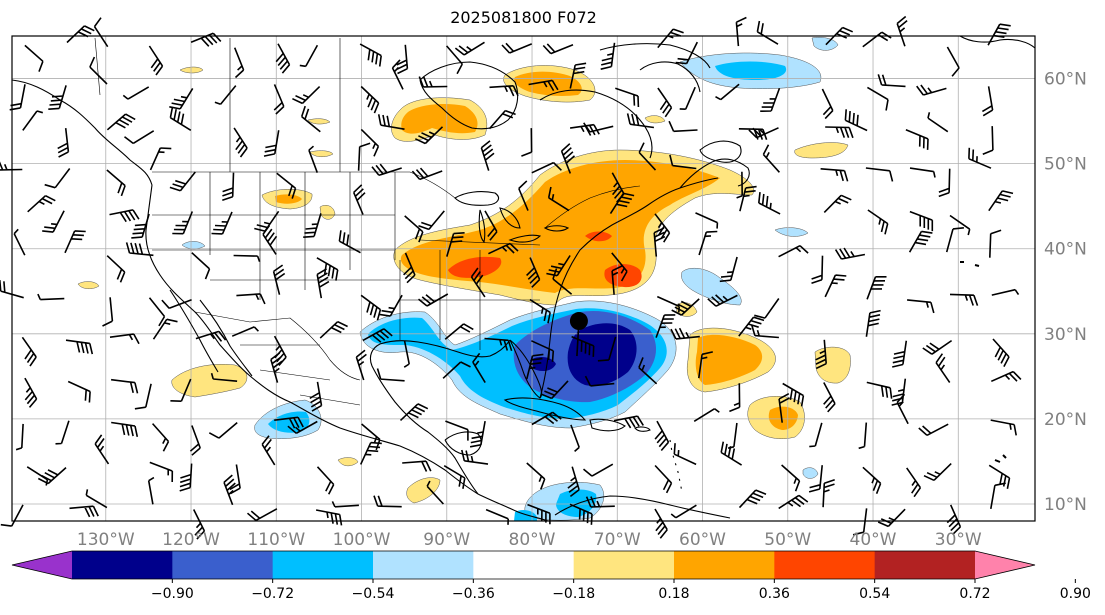 This screenshot has height=615, width=1105. What do you see at coordinates (396, 200) in the screenshot?
I see `border-us-canada` at bounding box center [396, 200].